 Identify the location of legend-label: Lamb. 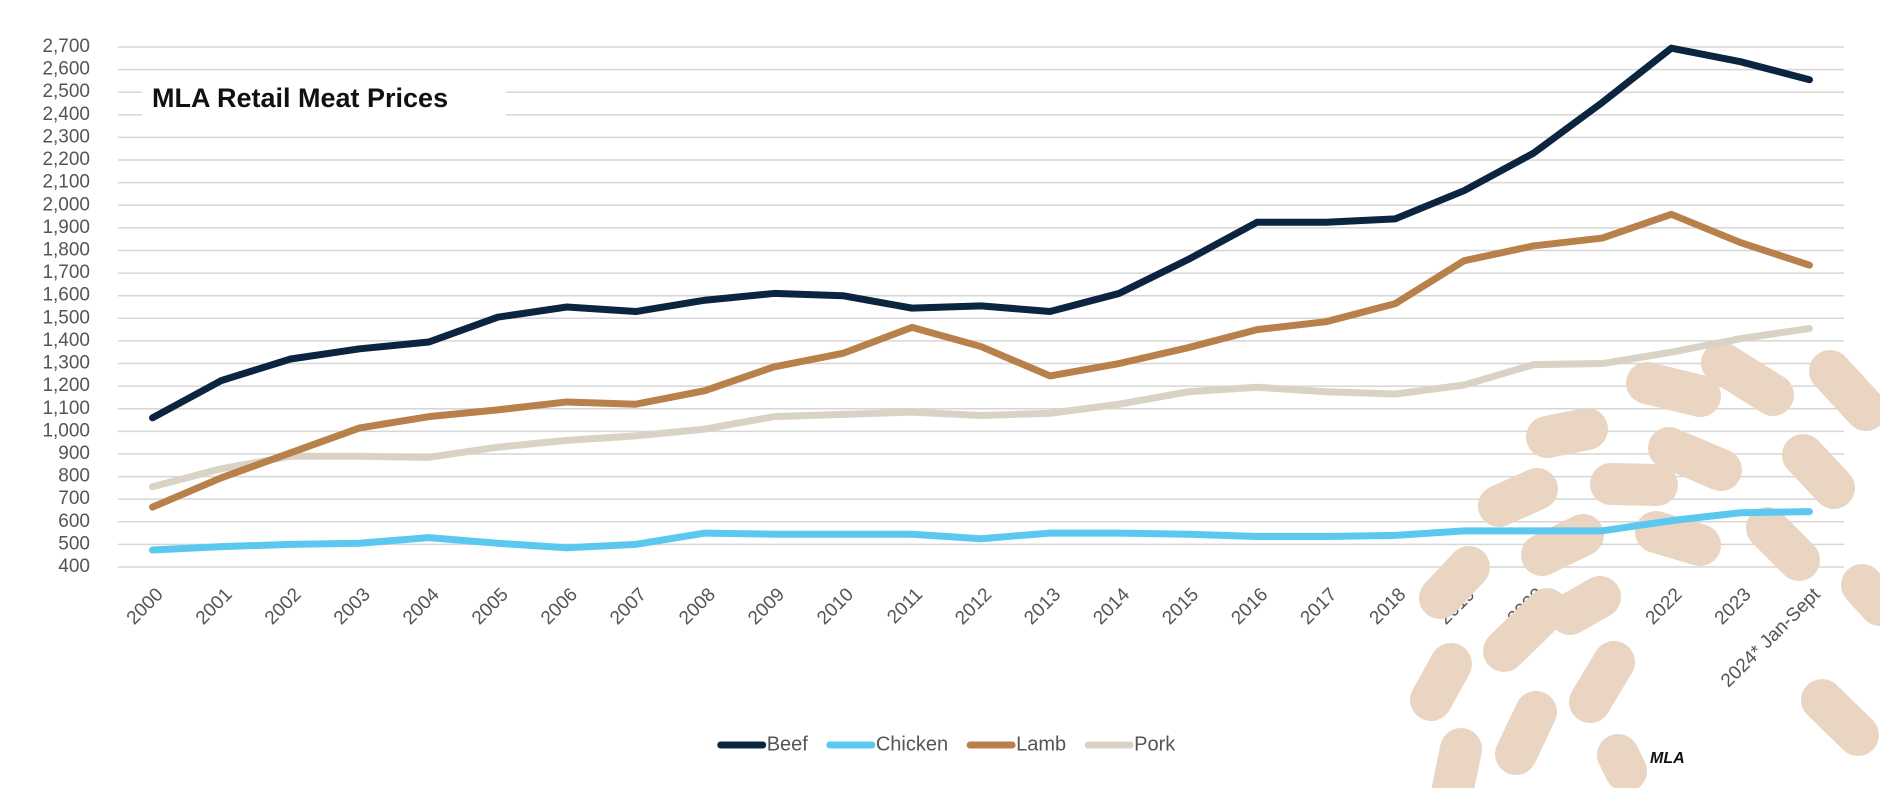
(1041, 744).